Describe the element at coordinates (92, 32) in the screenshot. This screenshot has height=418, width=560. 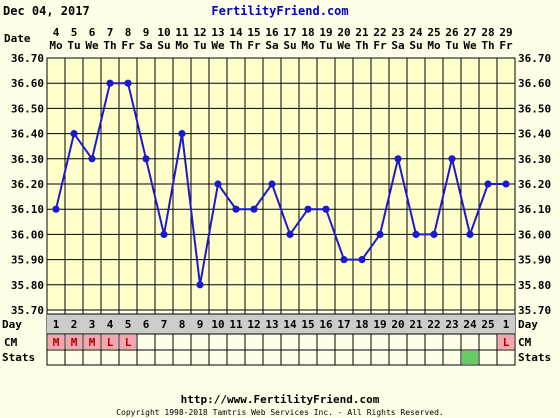
I see `date-label: 6` at that location.